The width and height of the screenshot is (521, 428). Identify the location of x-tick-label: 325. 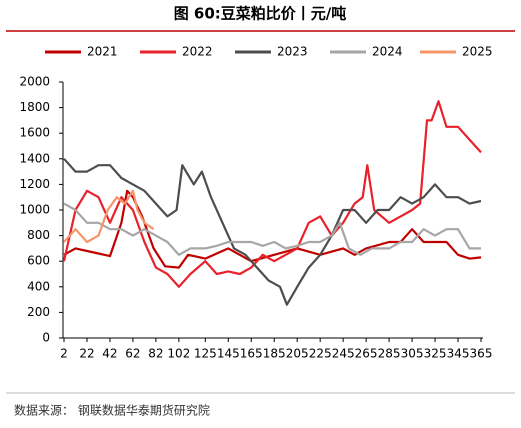
(435, 354).